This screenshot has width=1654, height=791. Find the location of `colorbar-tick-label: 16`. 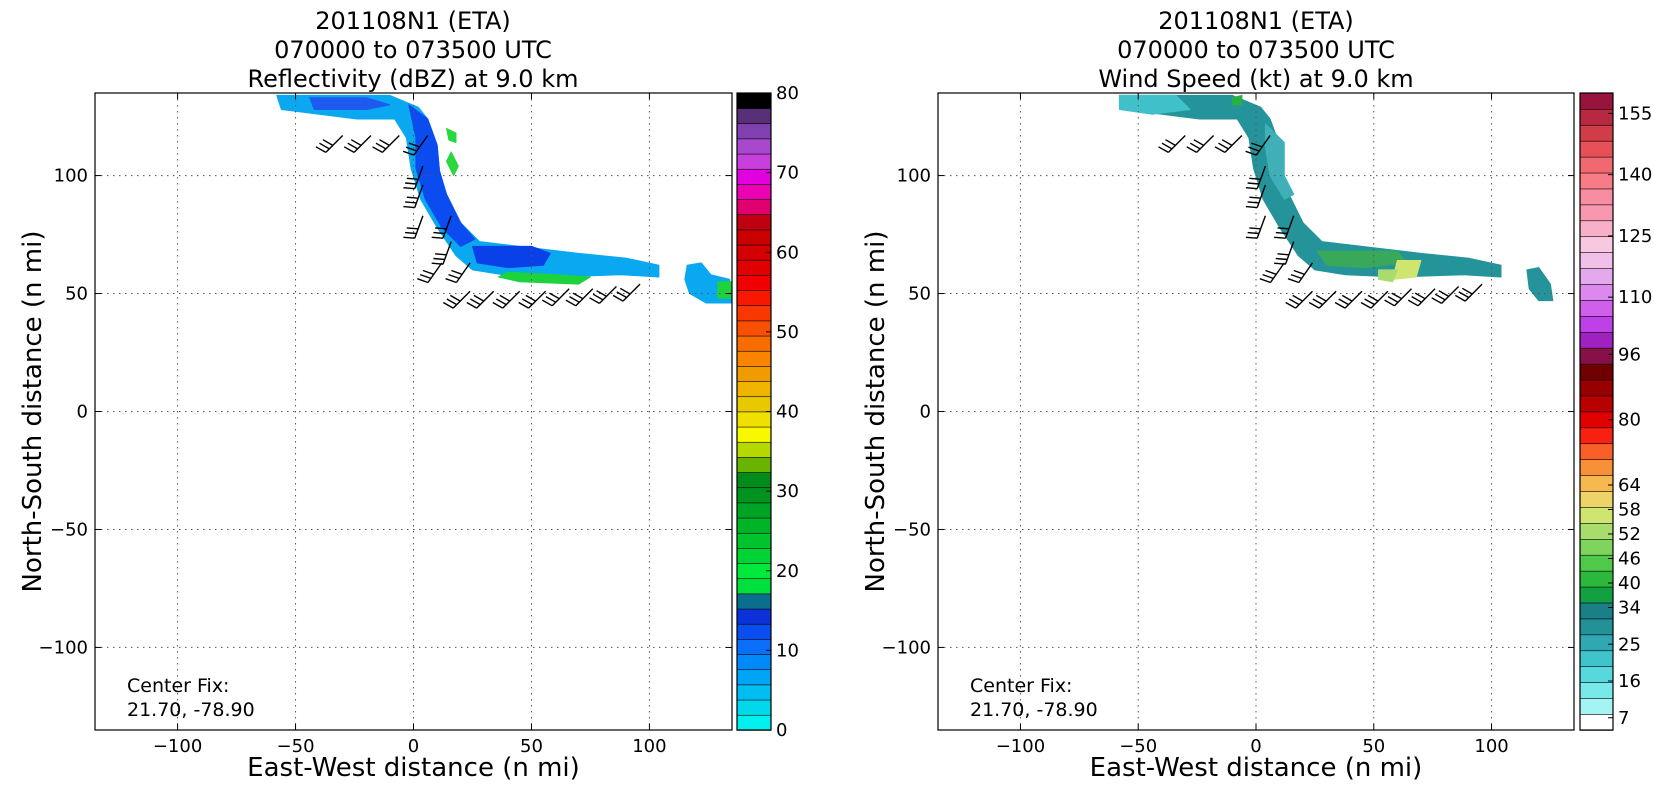

colorbar-tick-label: 16 is located at coordinates (1629, 681).